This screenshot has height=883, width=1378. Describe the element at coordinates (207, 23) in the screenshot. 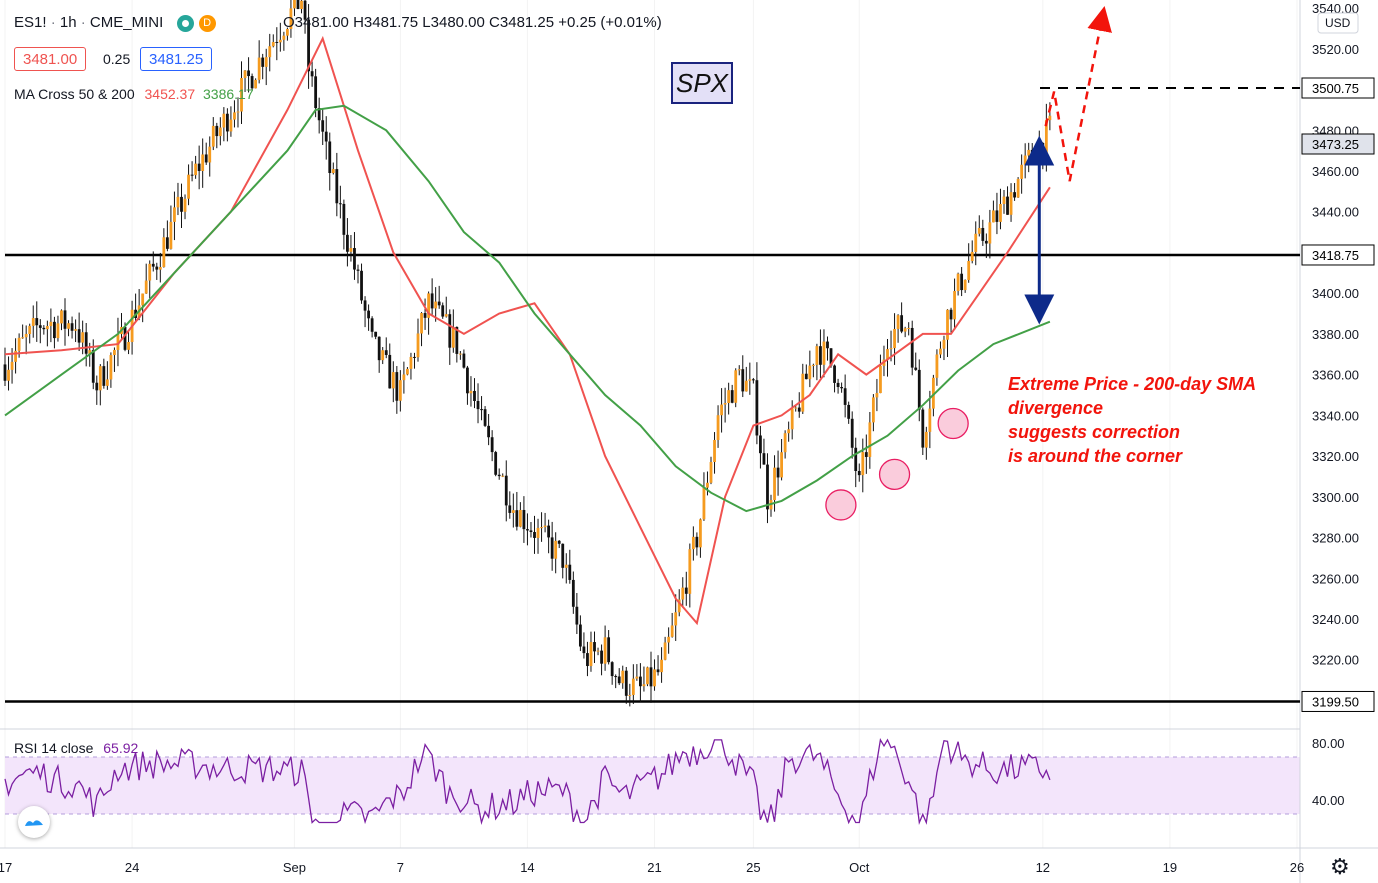

I see `delayed-badge: D` at that location.